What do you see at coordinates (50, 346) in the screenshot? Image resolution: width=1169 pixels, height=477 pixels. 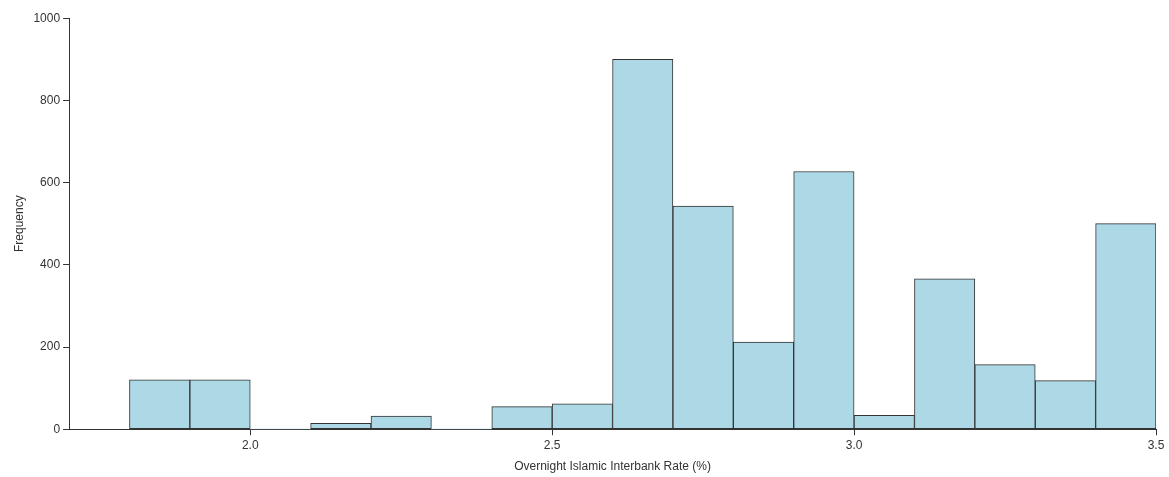 I see `y-tick-label: 200` at bounding box center [50, 346].